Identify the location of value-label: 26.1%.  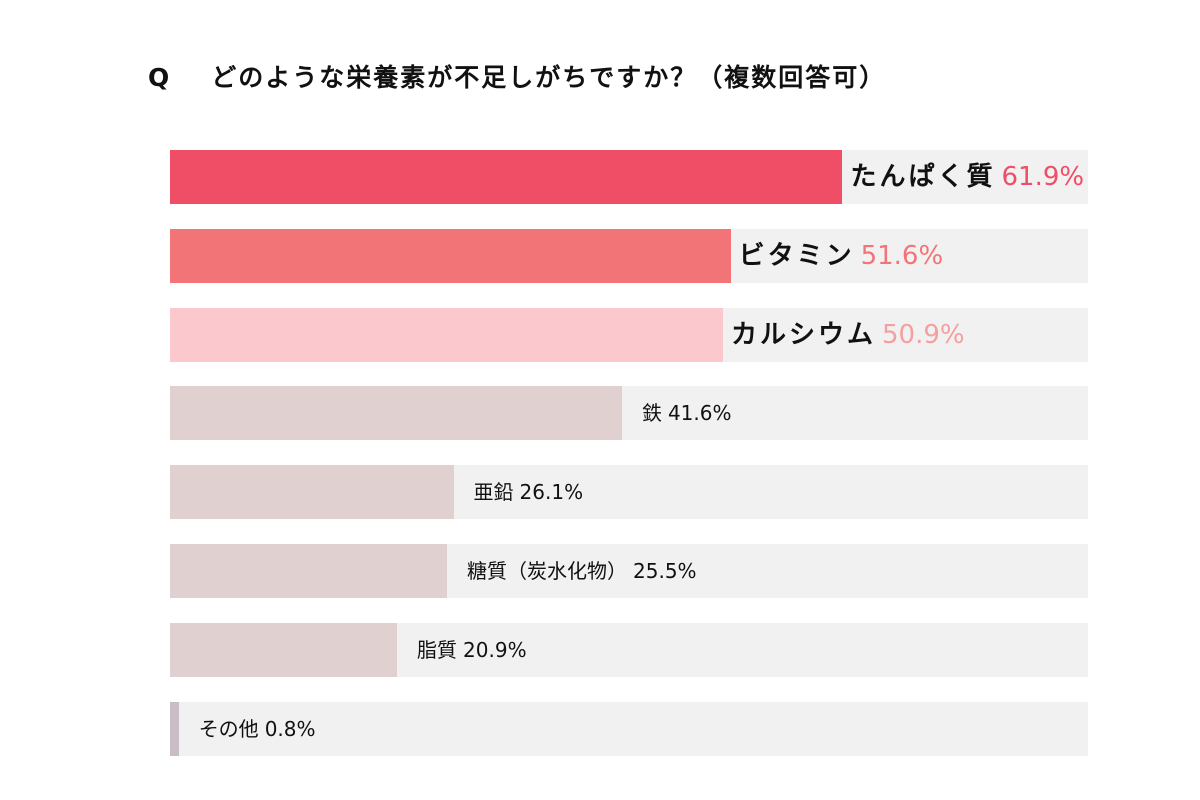
(551, 492).